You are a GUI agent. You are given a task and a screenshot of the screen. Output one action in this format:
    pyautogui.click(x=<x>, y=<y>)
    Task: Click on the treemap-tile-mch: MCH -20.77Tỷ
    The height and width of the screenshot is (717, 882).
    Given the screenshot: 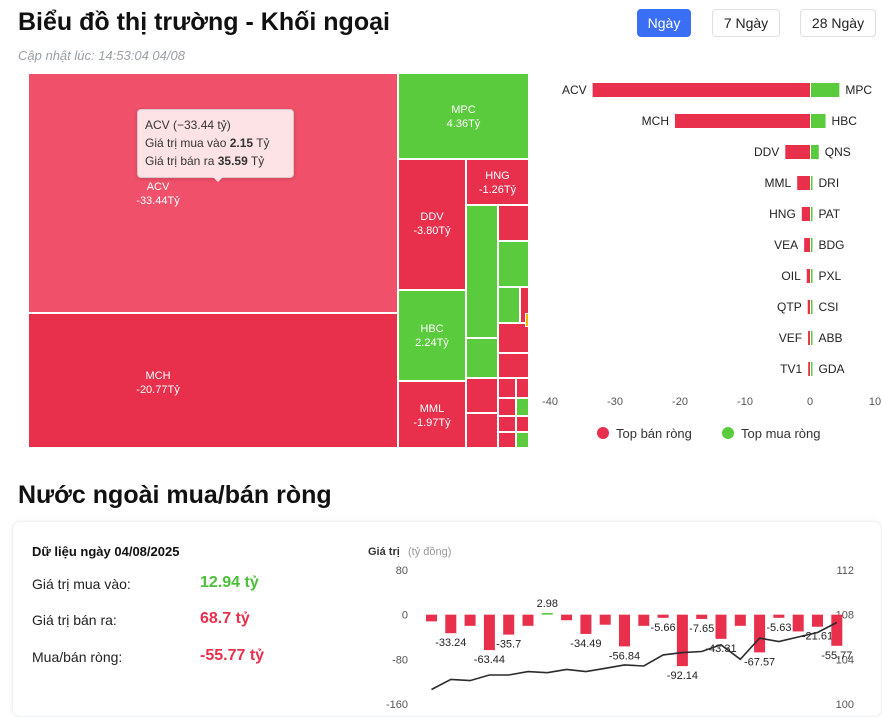 What is the action you would take?
    pyautogui.click(x=213, y=380)
    